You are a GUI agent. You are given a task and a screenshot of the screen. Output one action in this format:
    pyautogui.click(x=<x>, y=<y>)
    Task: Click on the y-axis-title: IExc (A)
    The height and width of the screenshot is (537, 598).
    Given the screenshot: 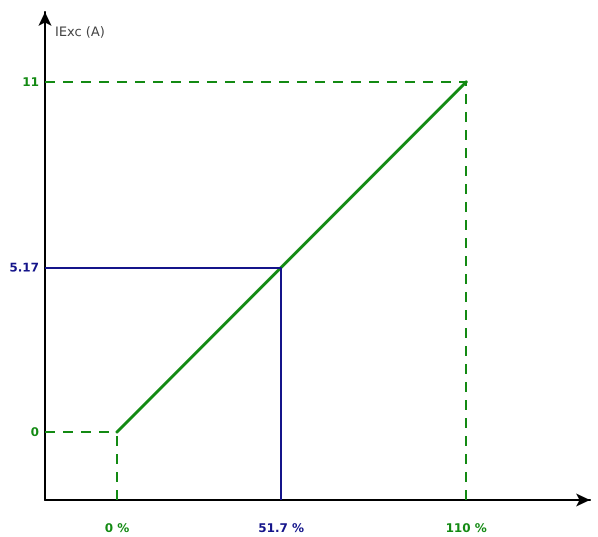 What is the action you would take?
    pyautogui.click(x=80, y=32)
    